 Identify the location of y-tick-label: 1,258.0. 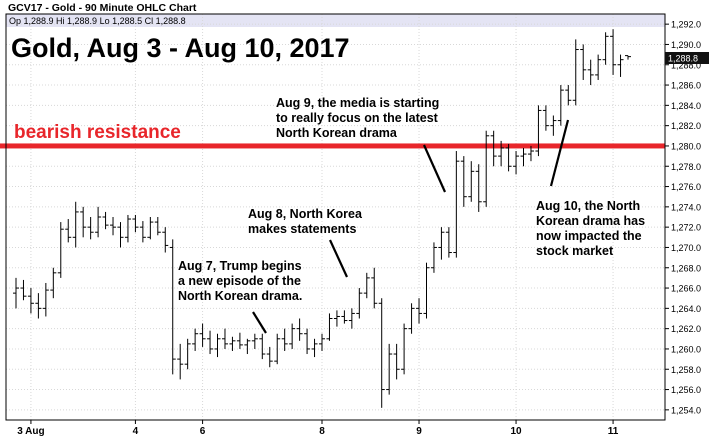
(686, 370).